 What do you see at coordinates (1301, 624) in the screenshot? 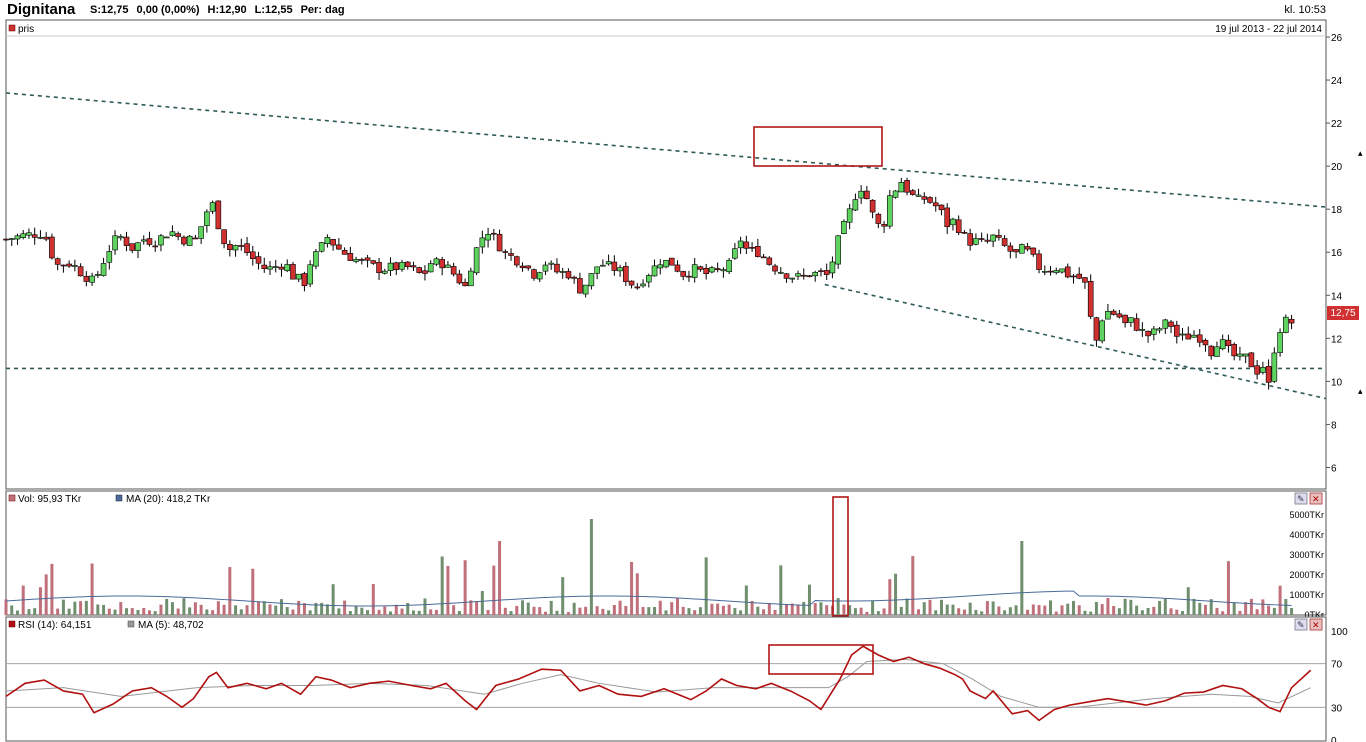
I see `rsi-settings-icon: ✎` at bounding box center [1301, 624].